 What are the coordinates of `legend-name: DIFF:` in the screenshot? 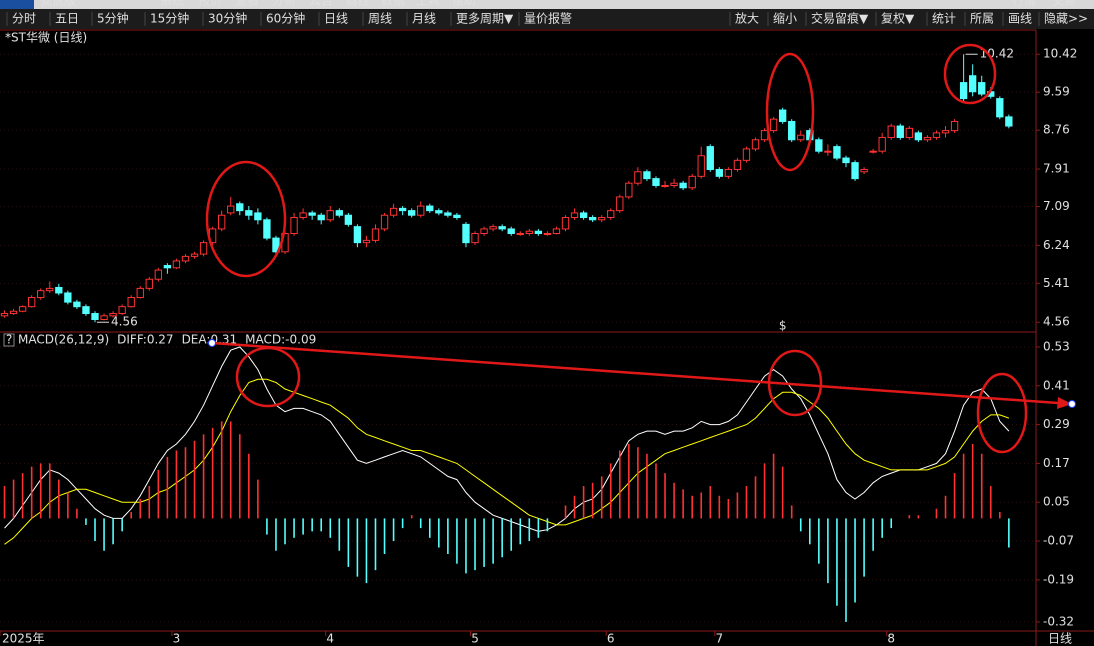 It's located at (132, 340).